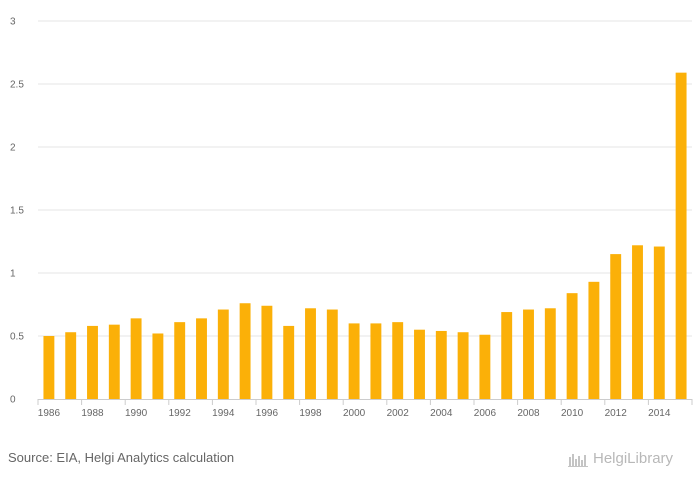  What do you see at coordinates (223, 413) in the screenshot?
I see `x-tick-label: 1994` at bounding box center [223, 413].